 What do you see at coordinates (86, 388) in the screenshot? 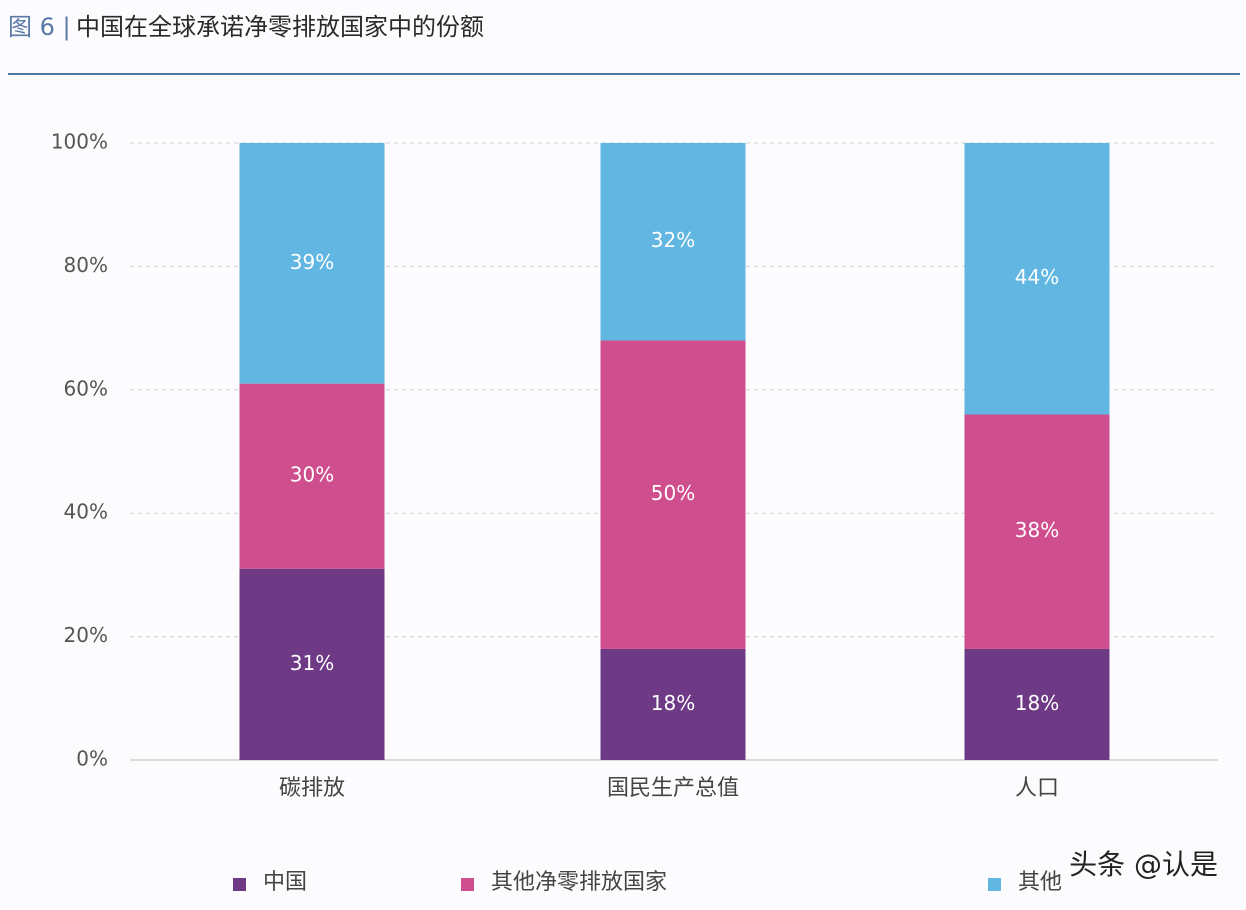
I see `y-tick-label: 60%` at bounding box center [86, 388].